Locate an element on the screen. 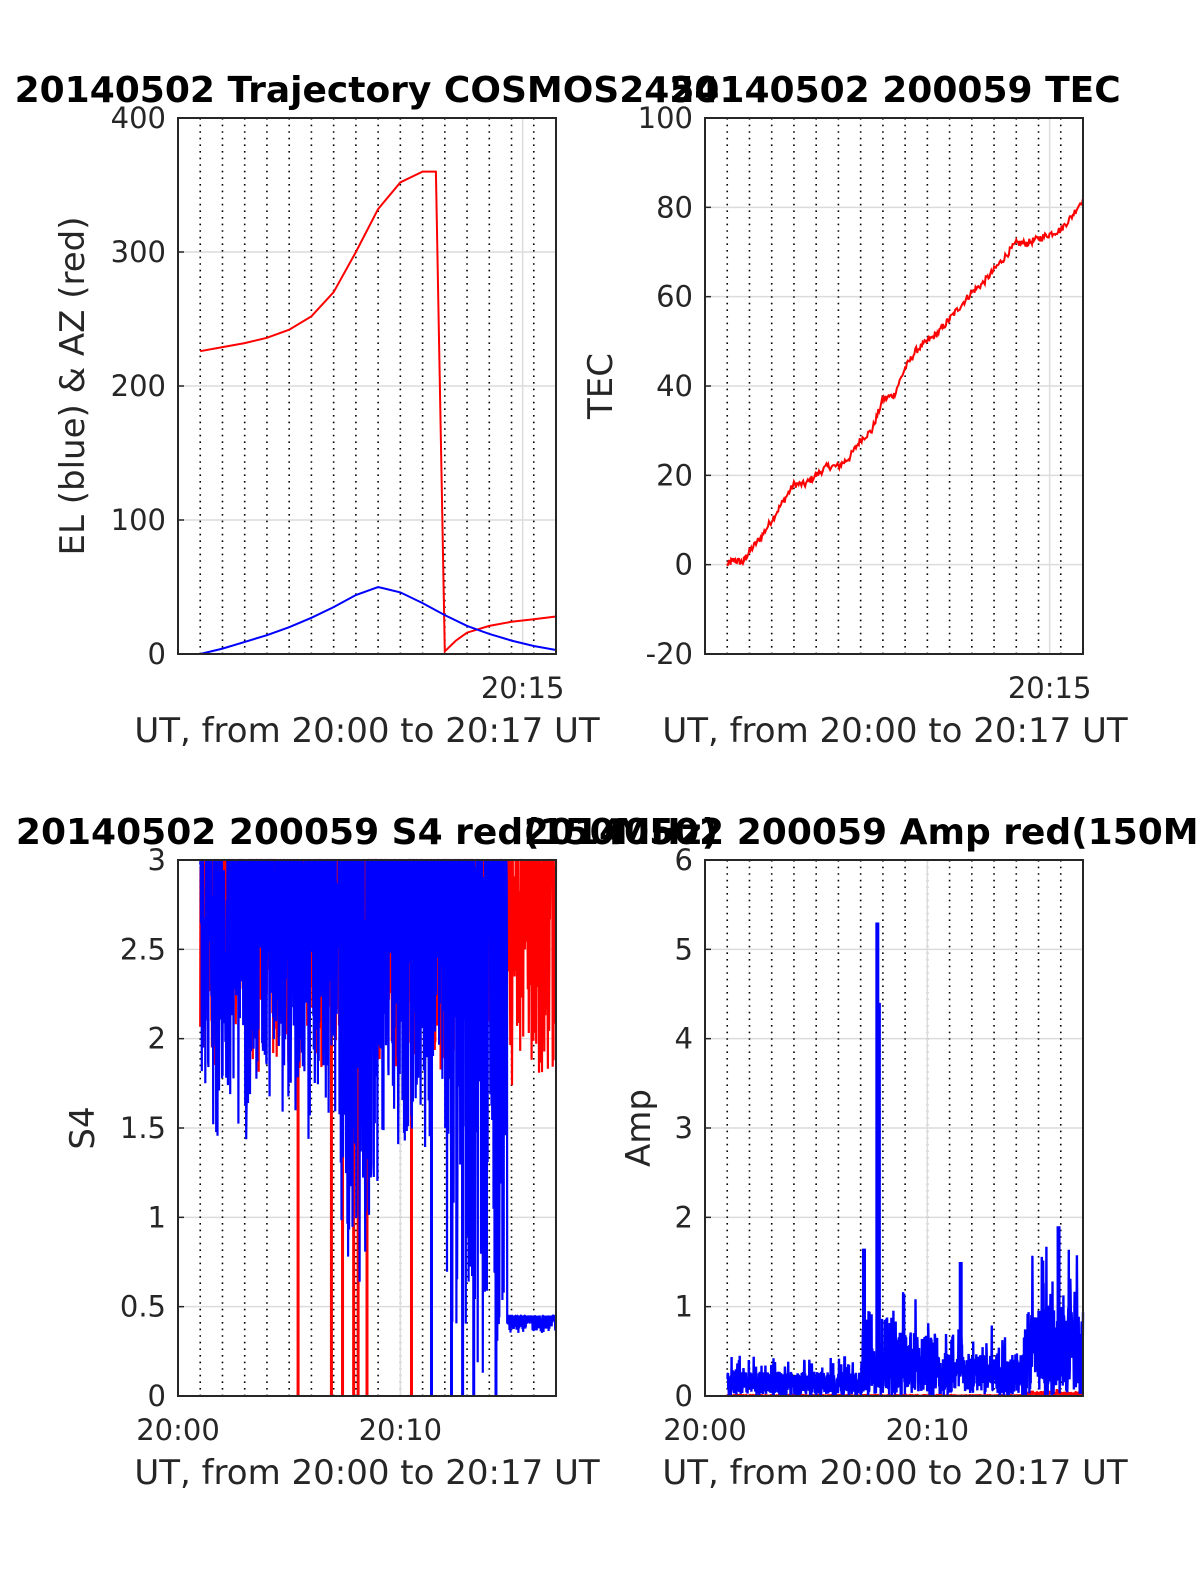 The width and height of the screenshot is (1200, 1575). trajectory-title: 20140502 Trajectory COSMOS2454 is located at coordinates (367, 90).